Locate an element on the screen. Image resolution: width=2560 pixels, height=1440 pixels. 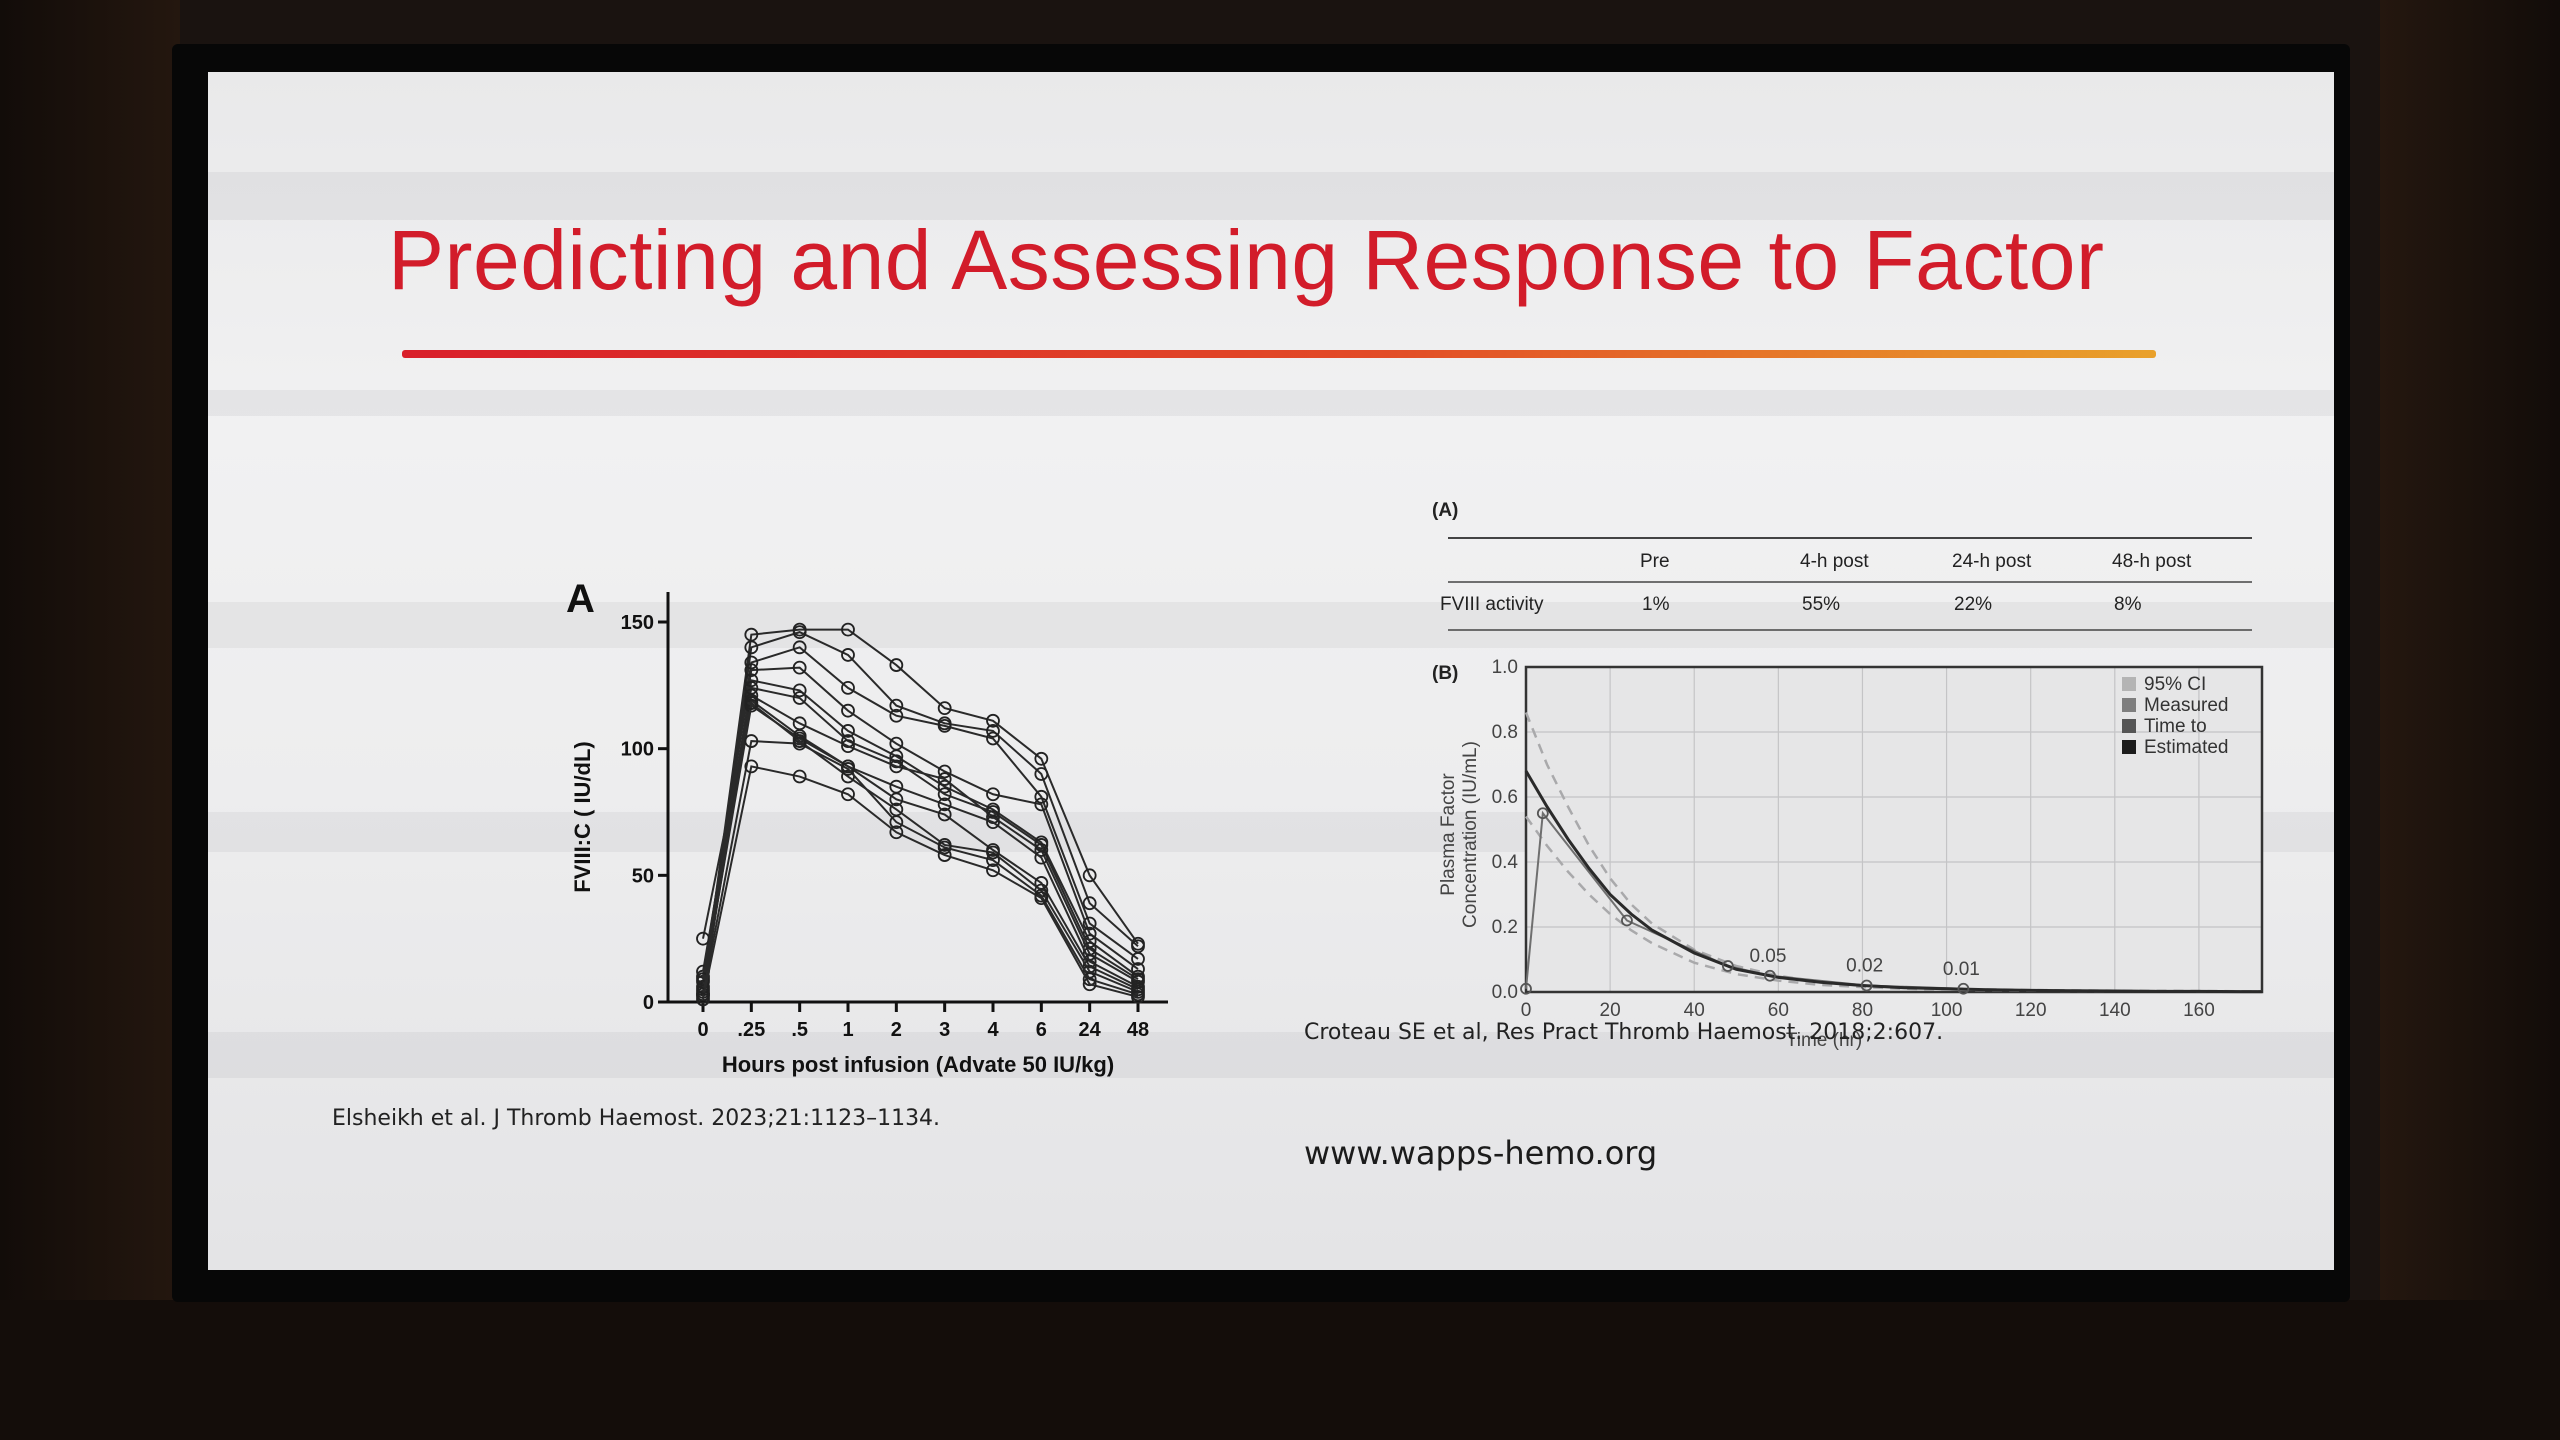
y-axis-label: Plasma Factor is located at coordinates (1448, 834).